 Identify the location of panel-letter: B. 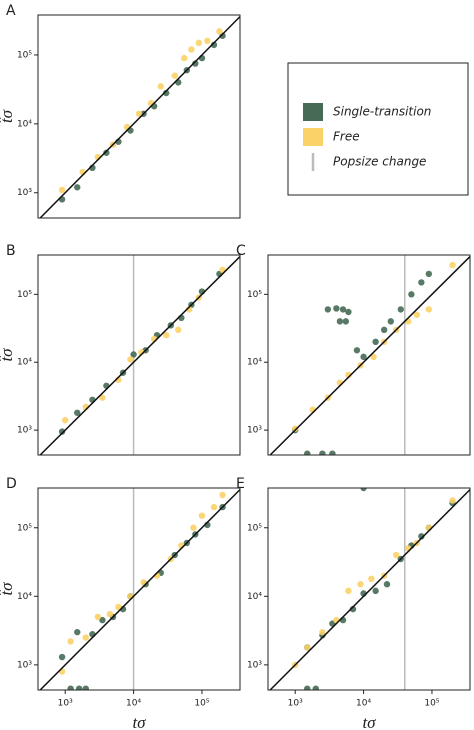
(11, 251).